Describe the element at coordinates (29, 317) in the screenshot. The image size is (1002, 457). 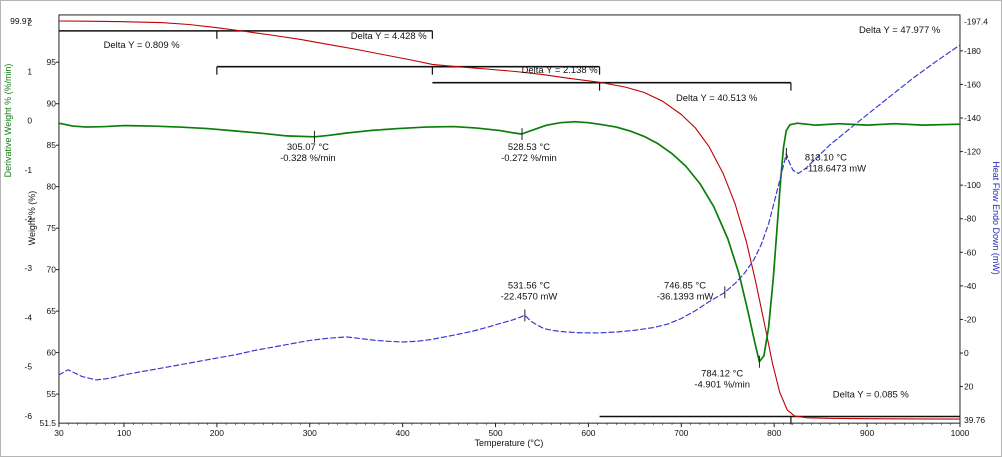
I see `derivative-tick-label: -4` at that location.